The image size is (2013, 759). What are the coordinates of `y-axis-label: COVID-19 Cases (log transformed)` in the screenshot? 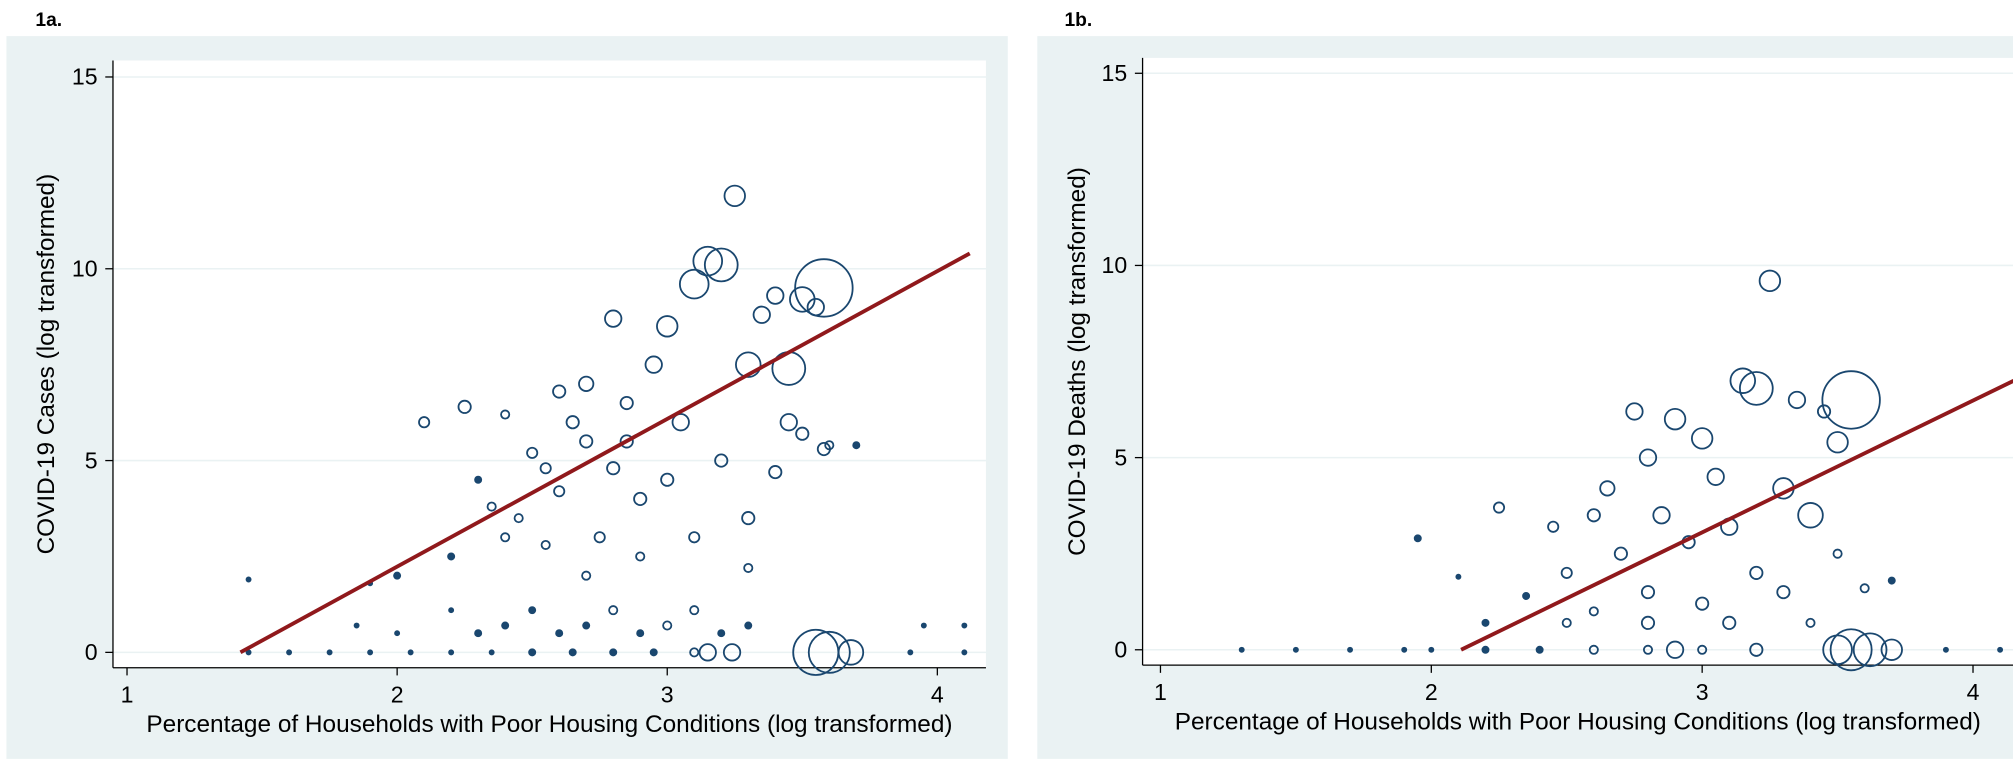 It's located at (46, 364).